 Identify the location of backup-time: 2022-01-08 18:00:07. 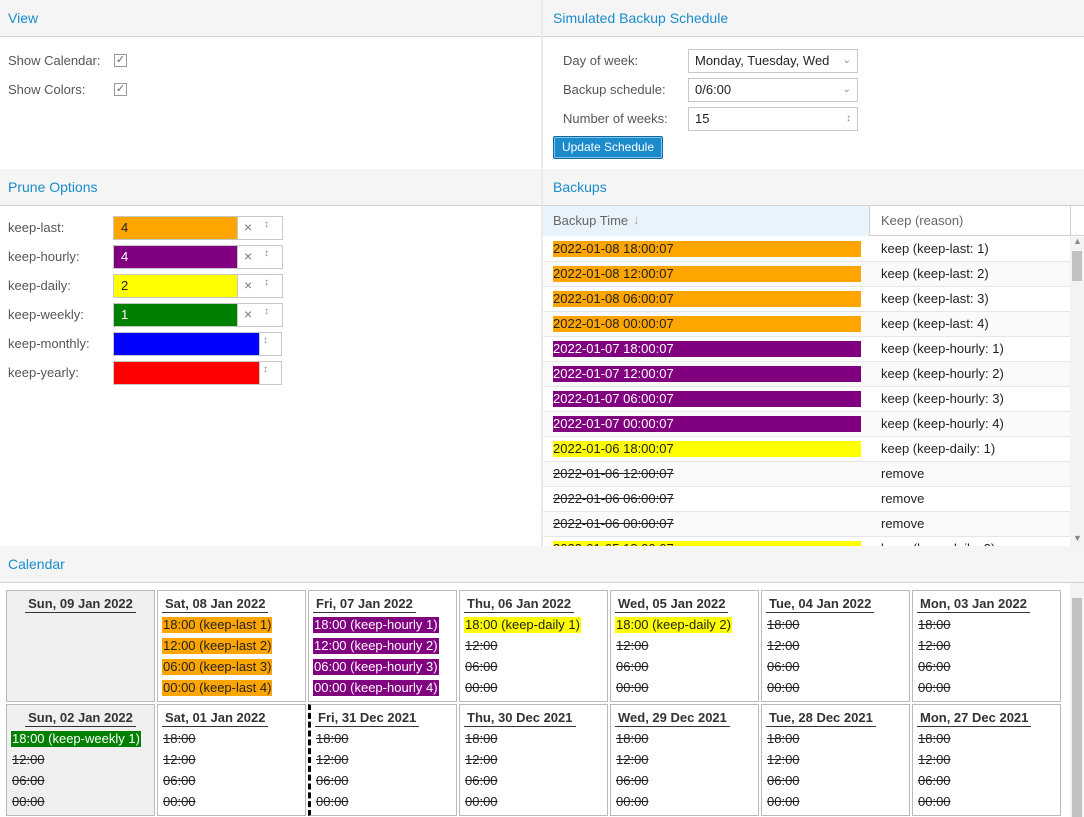
(707, 249).